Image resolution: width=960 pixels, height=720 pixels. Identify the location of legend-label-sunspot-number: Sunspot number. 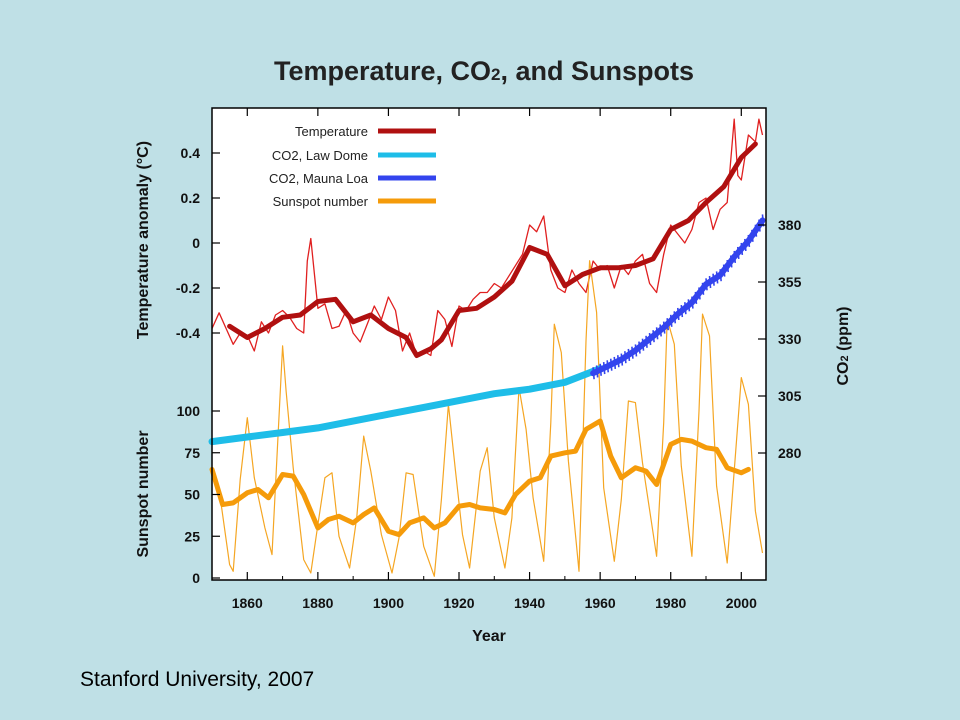
(321, 201).